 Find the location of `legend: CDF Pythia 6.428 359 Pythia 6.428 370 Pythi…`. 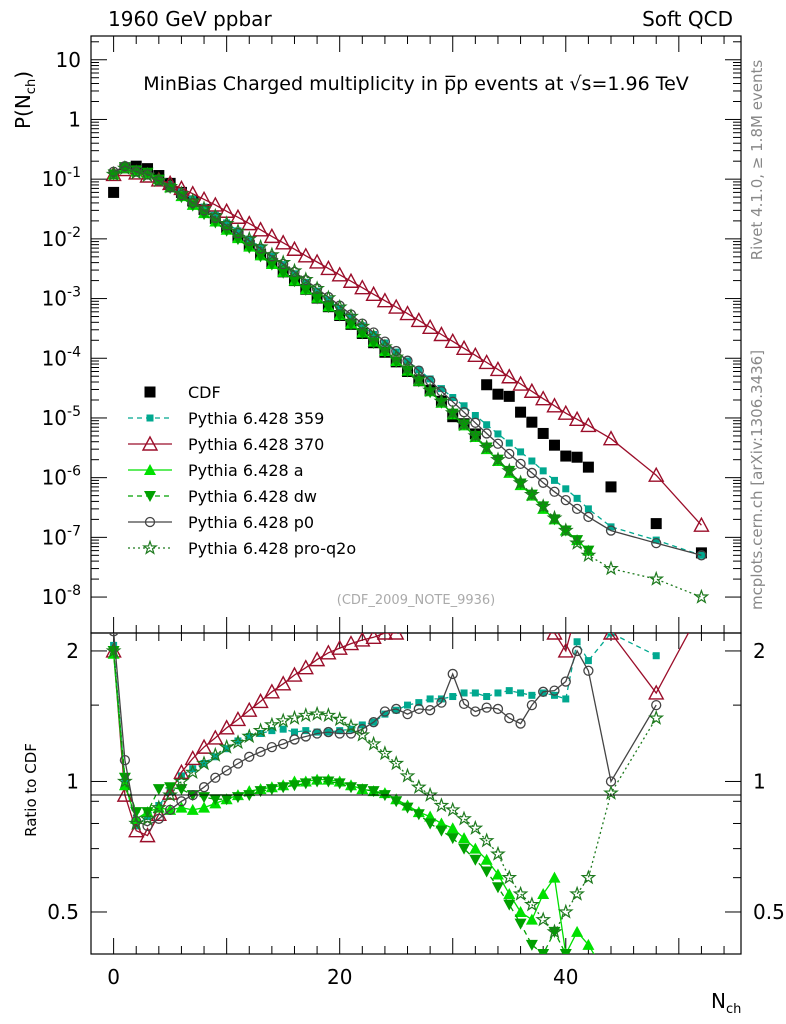

legend: CDF Pythia 6.428 359 Pythia 6.428 370 Pythi… is located at coordinates (242, 470).